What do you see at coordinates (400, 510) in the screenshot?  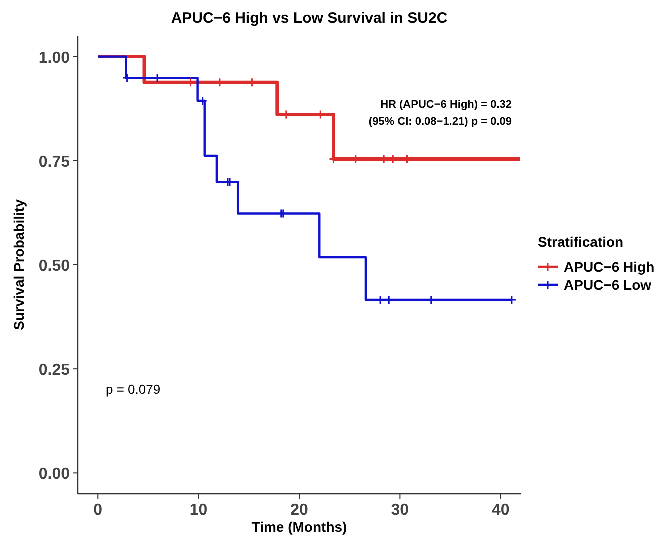 I see `x-tick-label: 30` at bounding box center [400, 510].